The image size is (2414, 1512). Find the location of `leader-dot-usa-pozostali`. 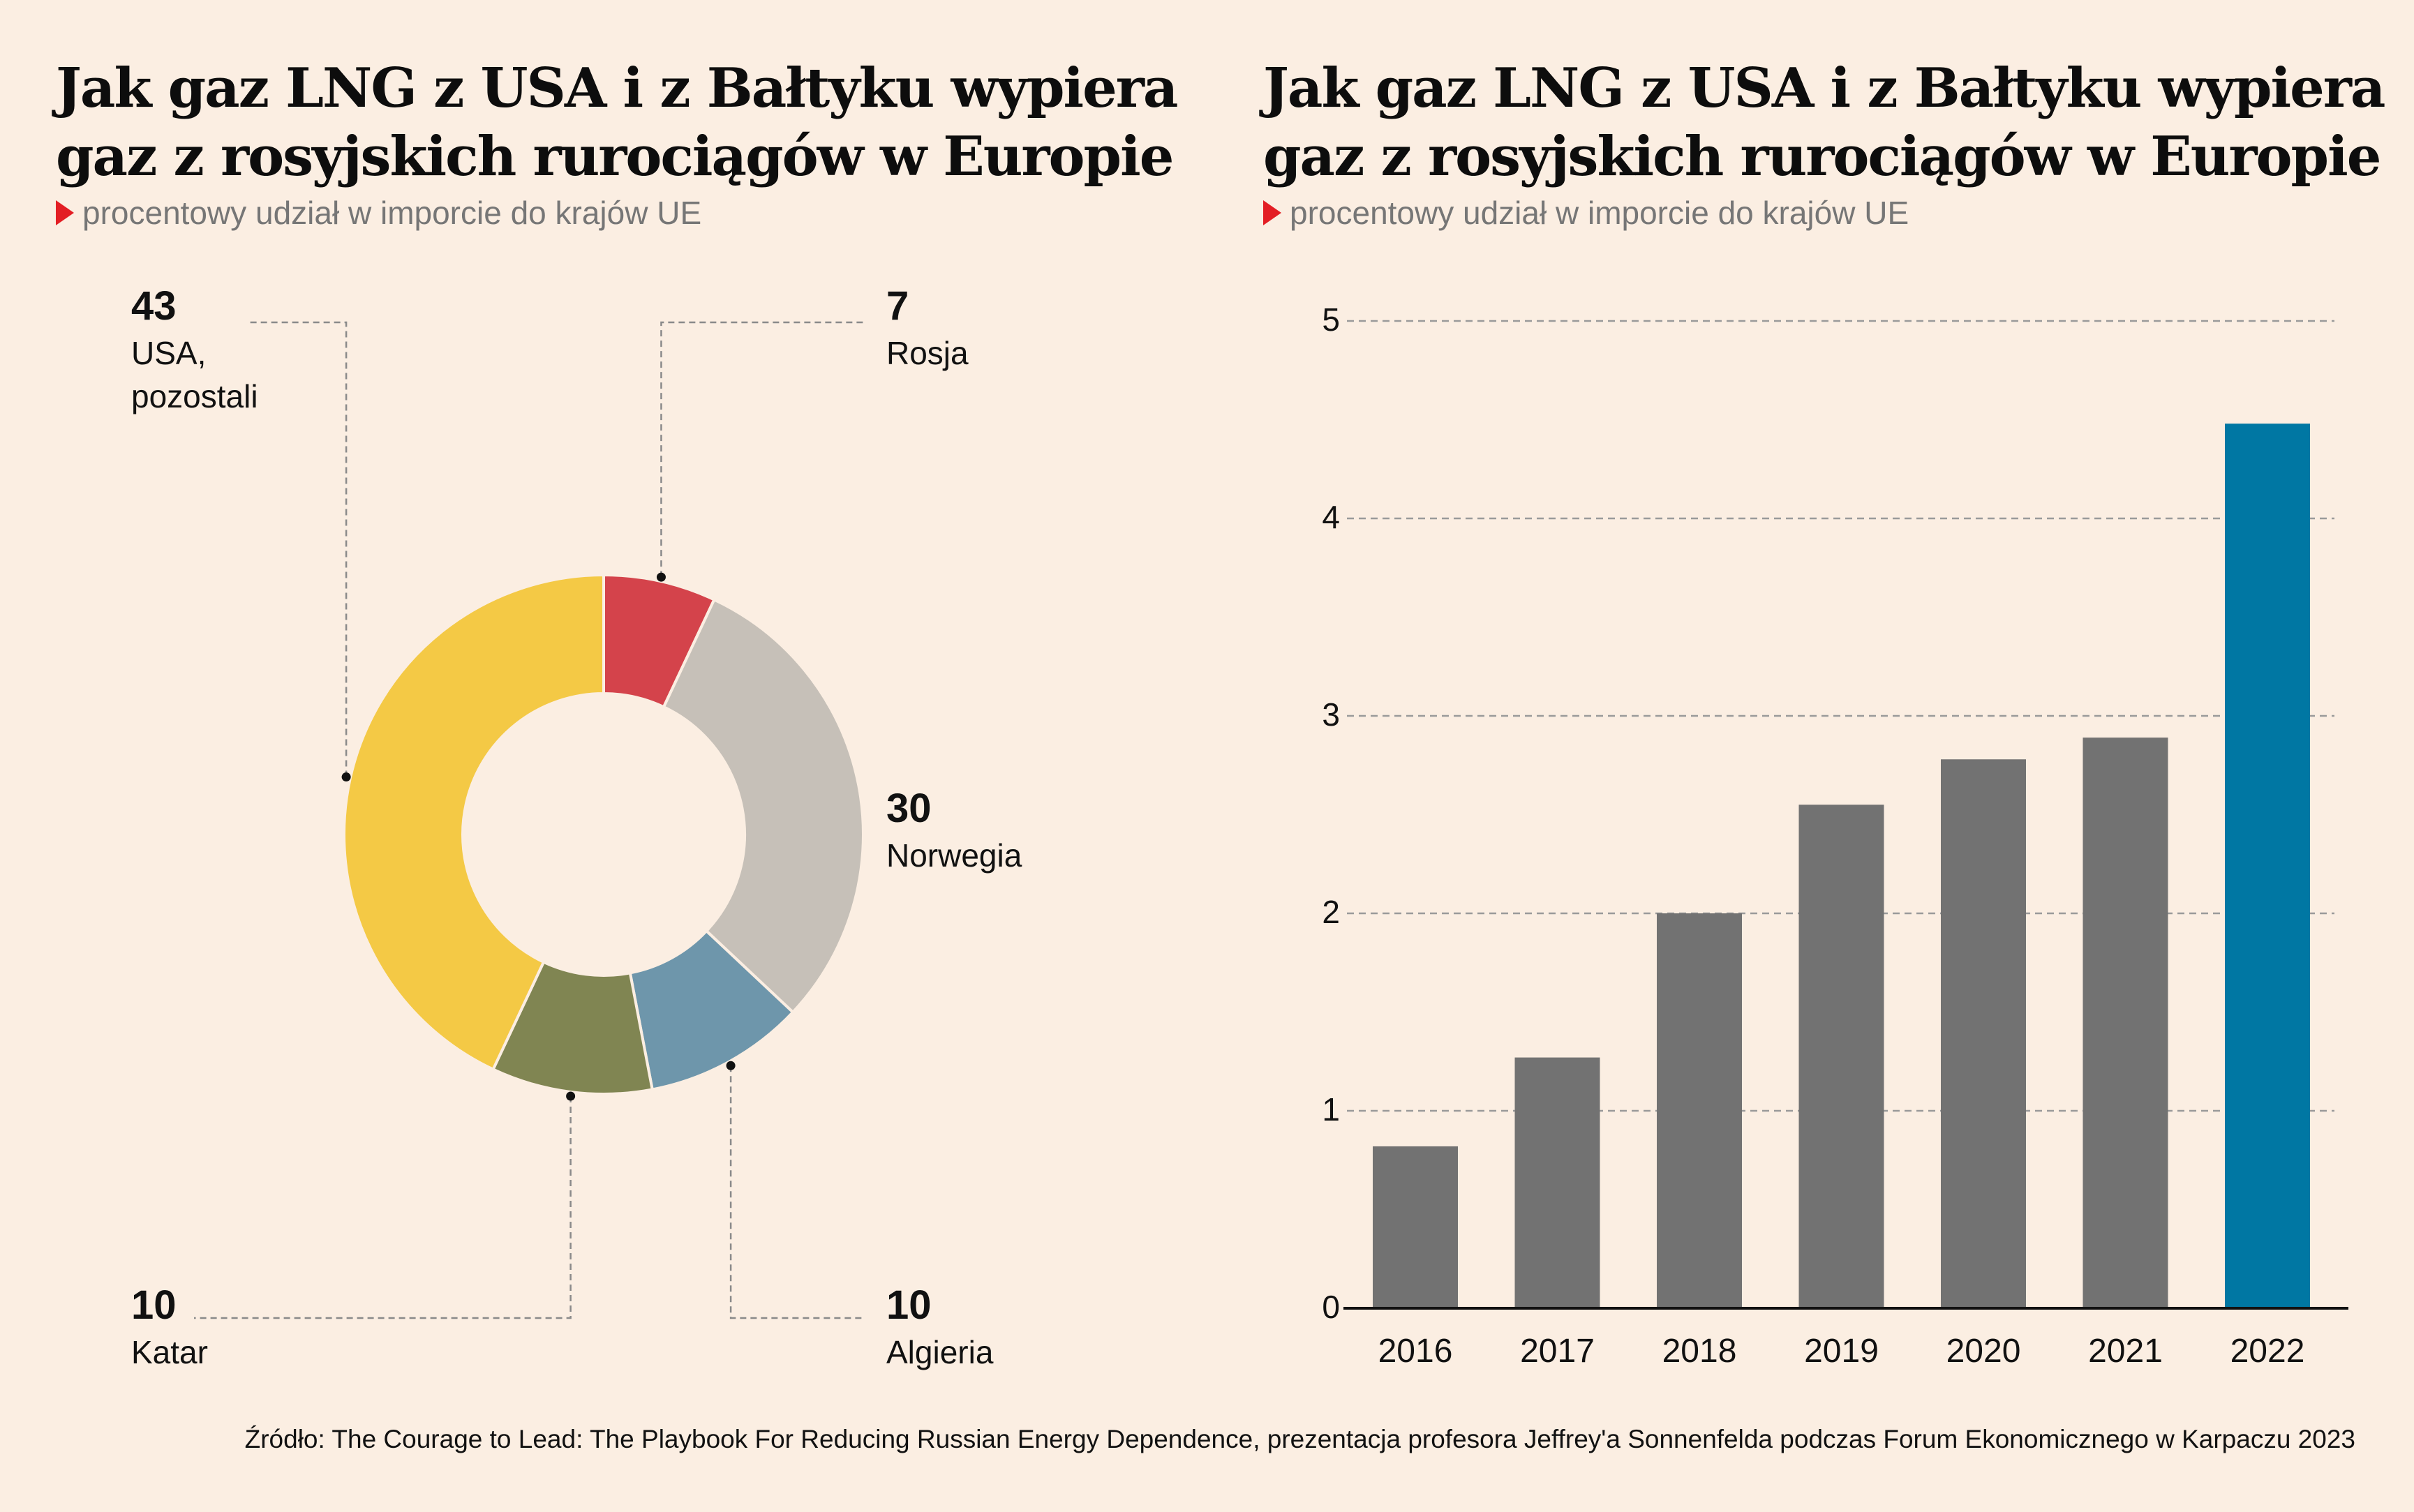

leader-dot-usa-pozostali is located at coordinates (346, 777).